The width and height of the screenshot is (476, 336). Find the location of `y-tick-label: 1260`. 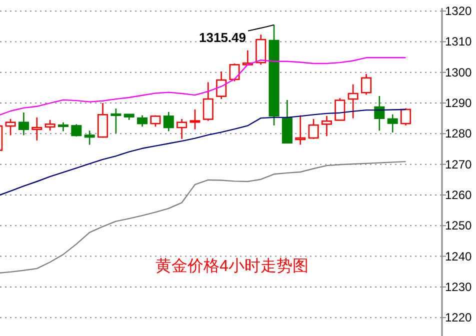

y-tick-label: 1260 is located at coordinates (458, 195).